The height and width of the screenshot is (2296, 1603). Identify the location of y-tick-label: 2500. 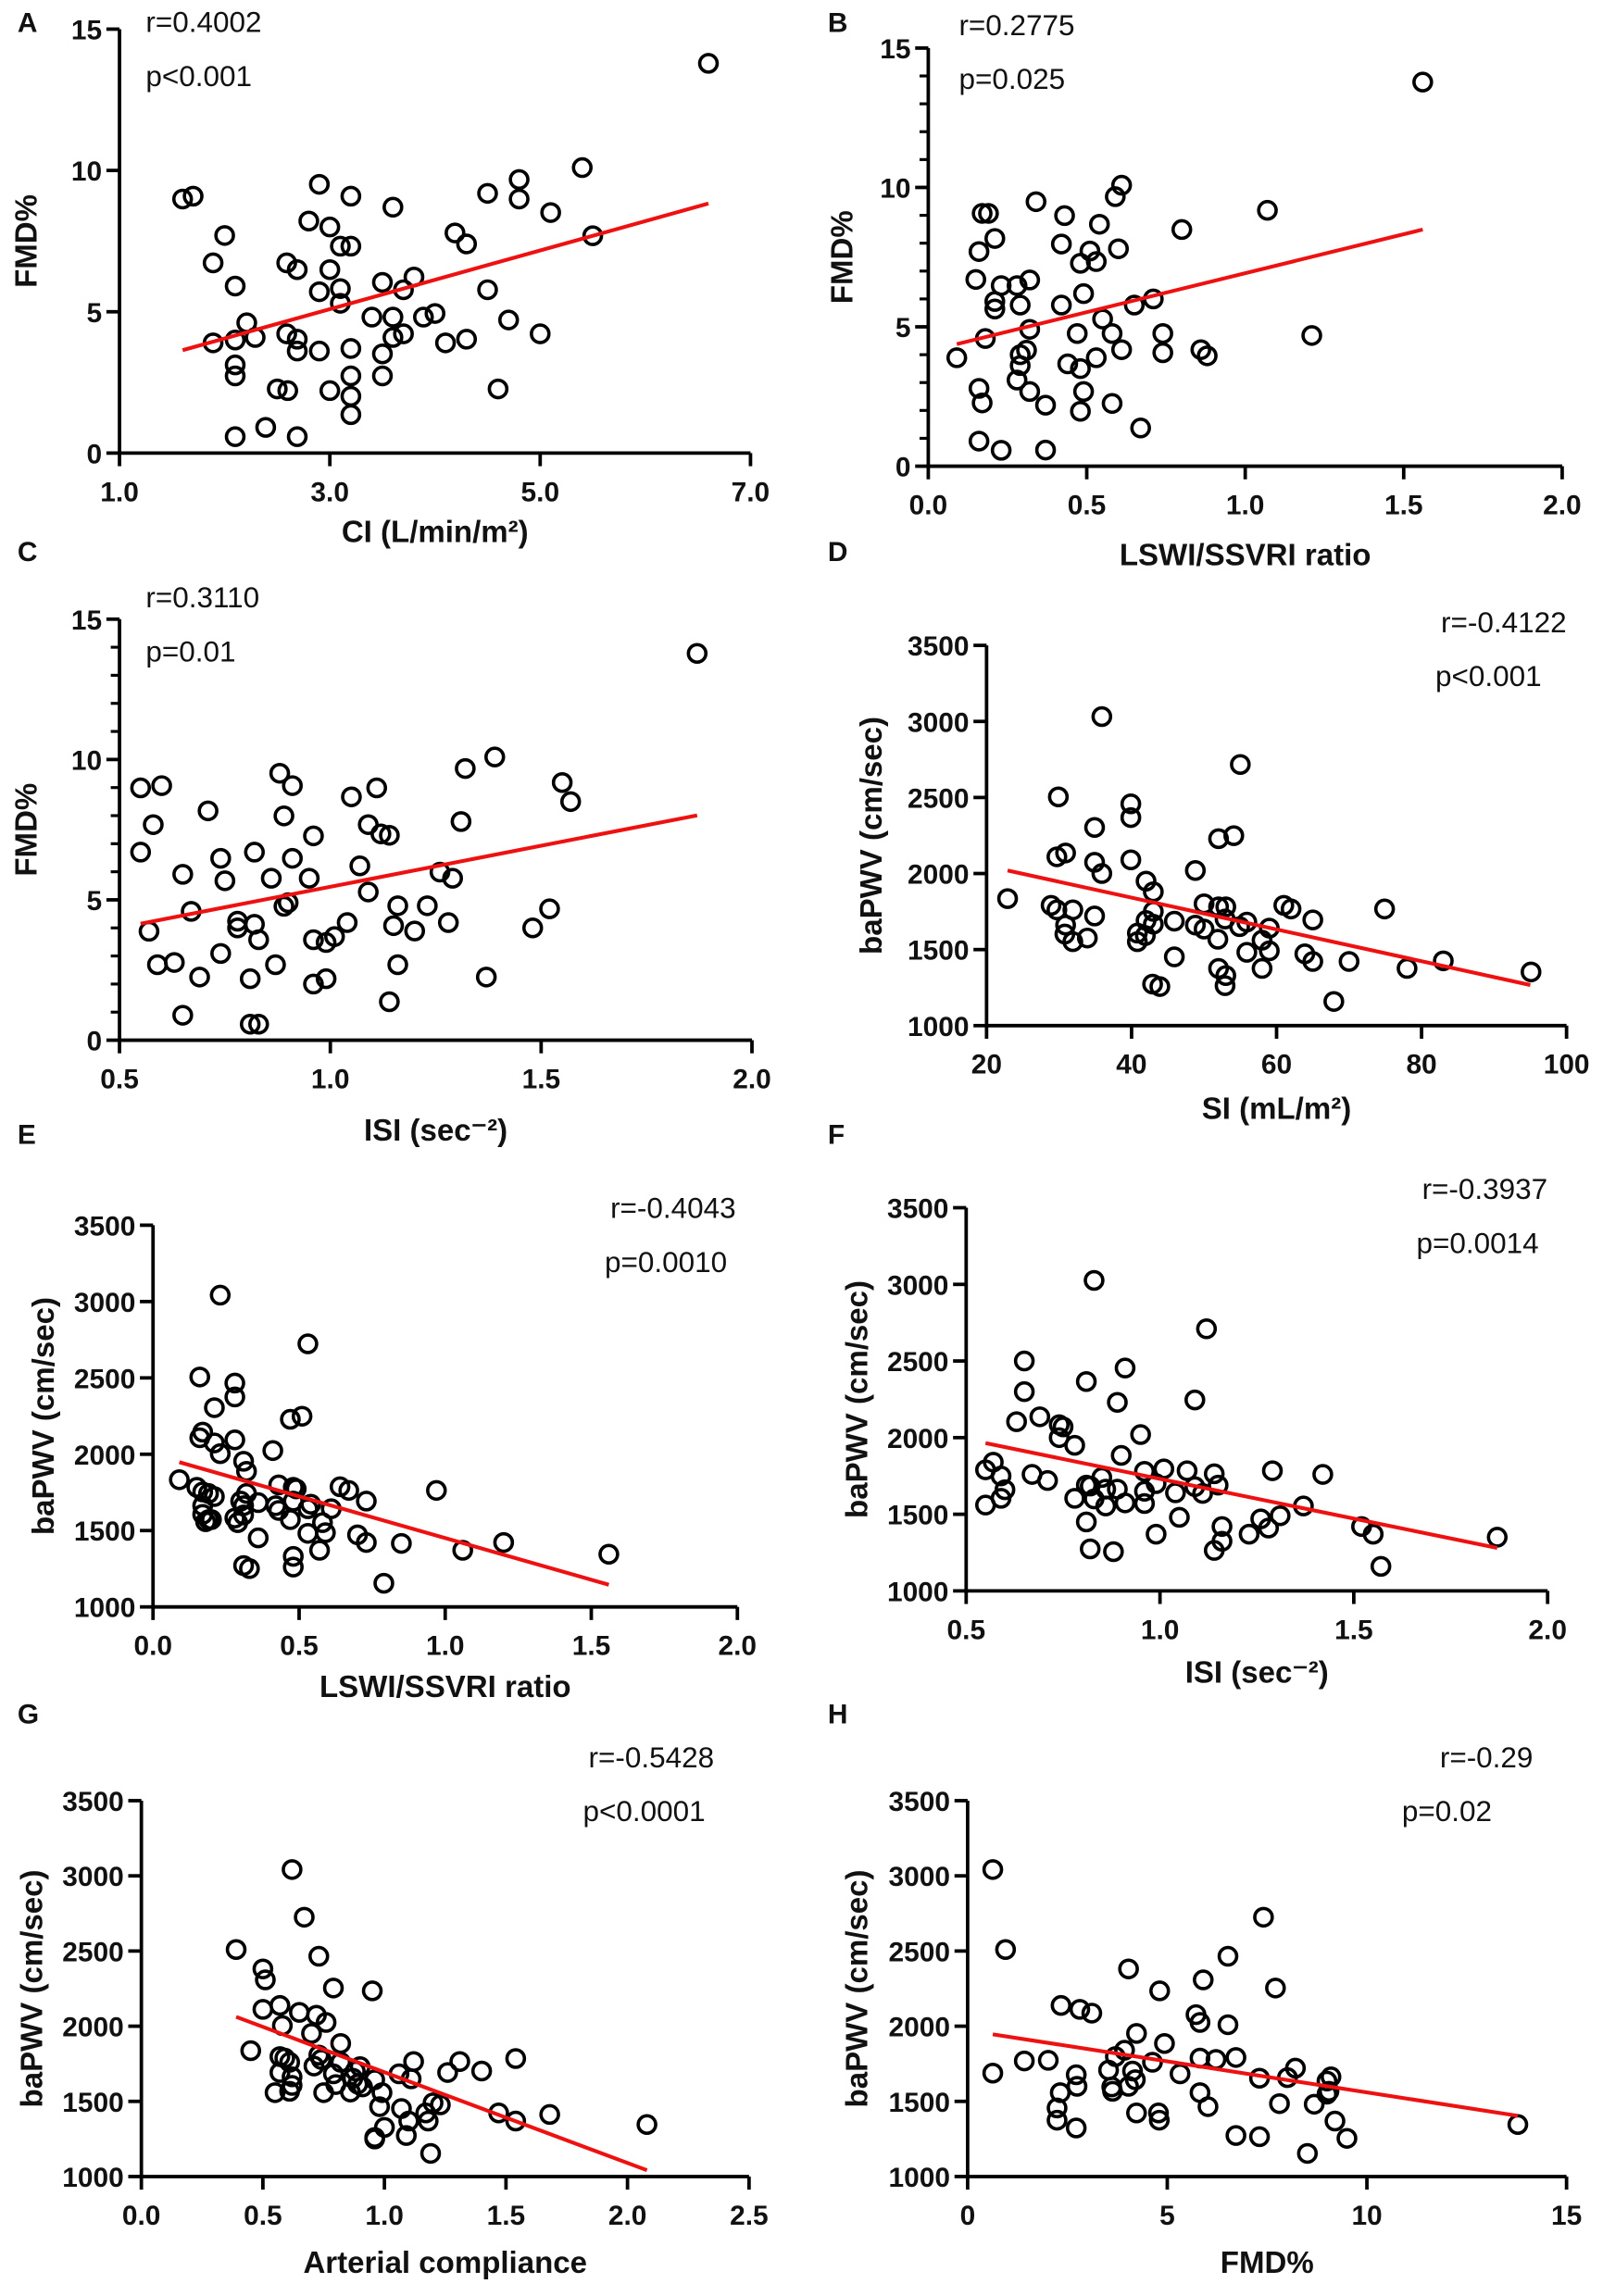
(104, 1379).